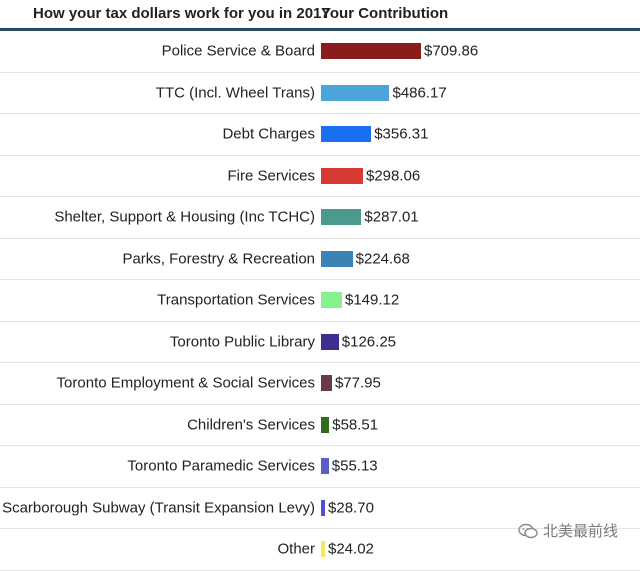 This screenshot has height=571, width=640. I want to click on value-label: $58.51, so click(355, 425).